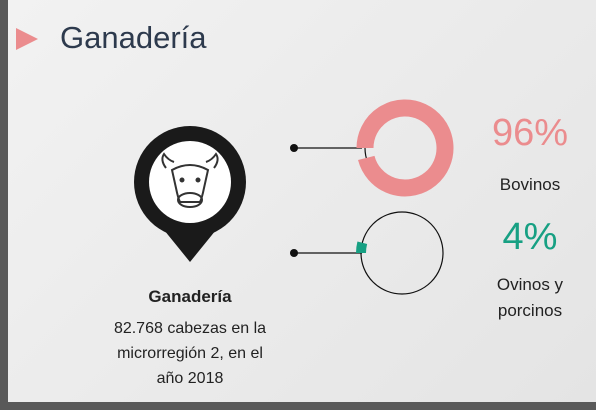 The image size is (596, 410). What do you see at coordinates (530, 297) in the screenshot?
I see `category-label: Ovinos y porcinos` at bounding box center [530, 297].